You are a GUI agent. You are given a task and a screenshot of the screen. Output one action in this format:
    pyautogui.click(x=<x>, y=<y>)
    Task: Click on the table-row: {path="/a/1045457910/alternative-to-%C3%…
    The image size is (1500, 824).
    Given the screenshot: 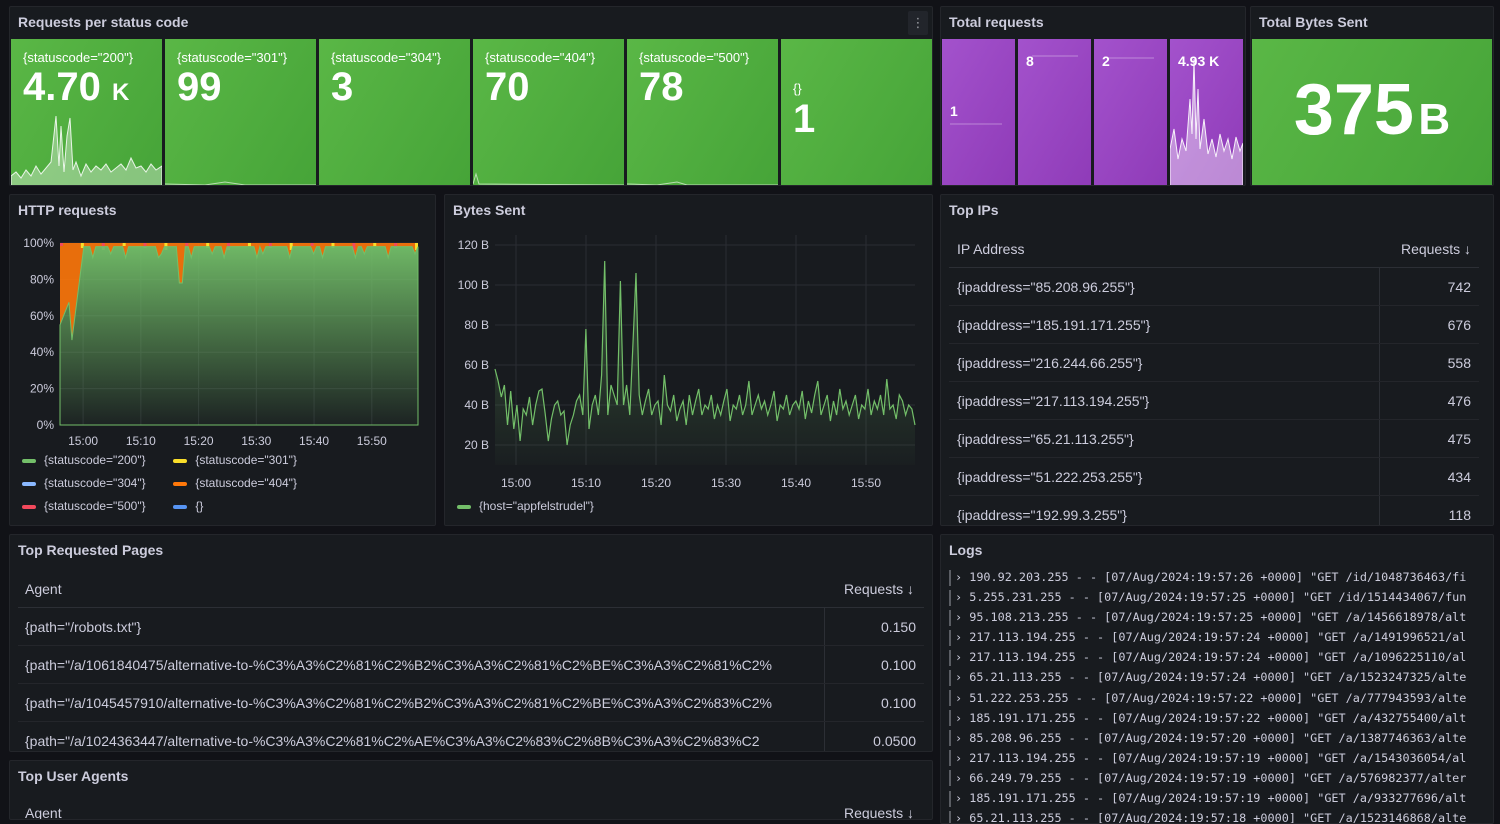 What is the action you would take?
    pyautogui.click(x=471, y=702)
    